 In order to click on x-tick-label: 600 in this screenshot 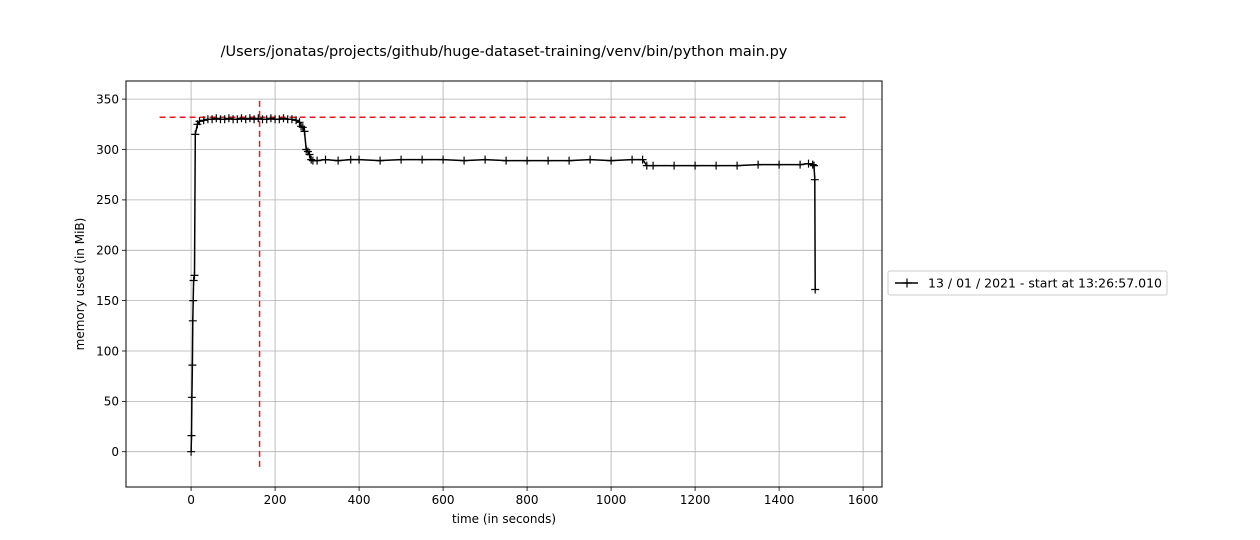, I will do `click(443, 500)`.